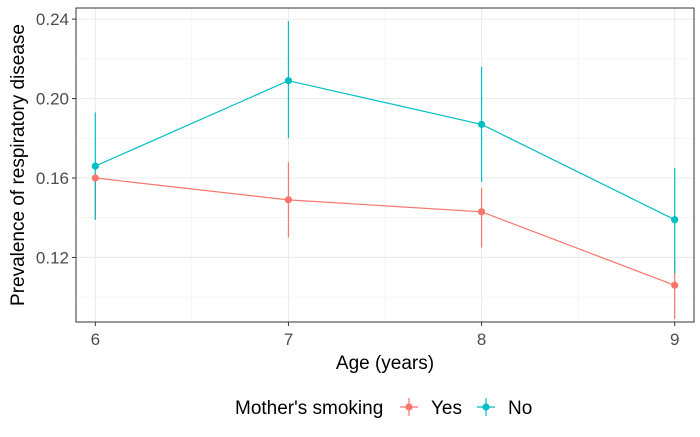 This screenshot has height=437, width=700. What do you see at coordinates (409, 407) in the screenshot?
I see `legend-point-yes` at bounding box center [409, 407].